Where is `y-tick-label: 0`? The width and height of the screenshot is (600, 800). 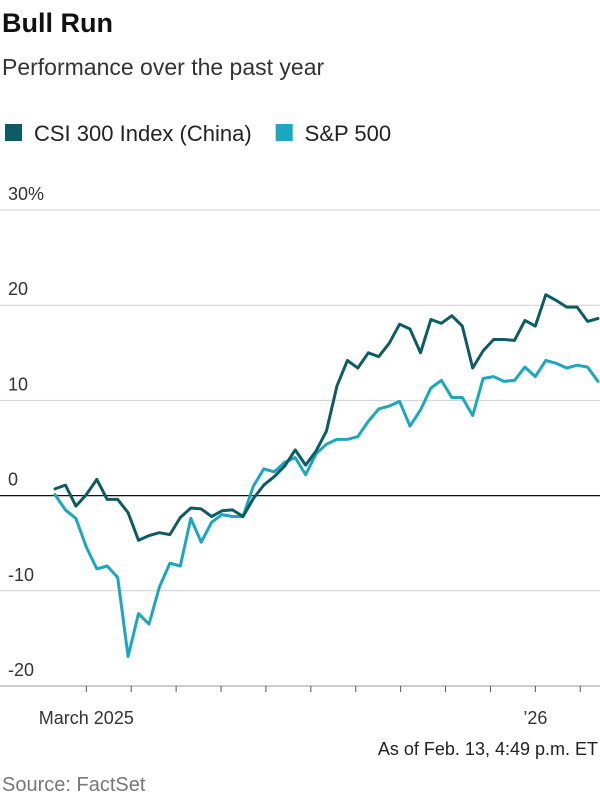 y-tick-label: 0 is located at coordinates (13, 480).